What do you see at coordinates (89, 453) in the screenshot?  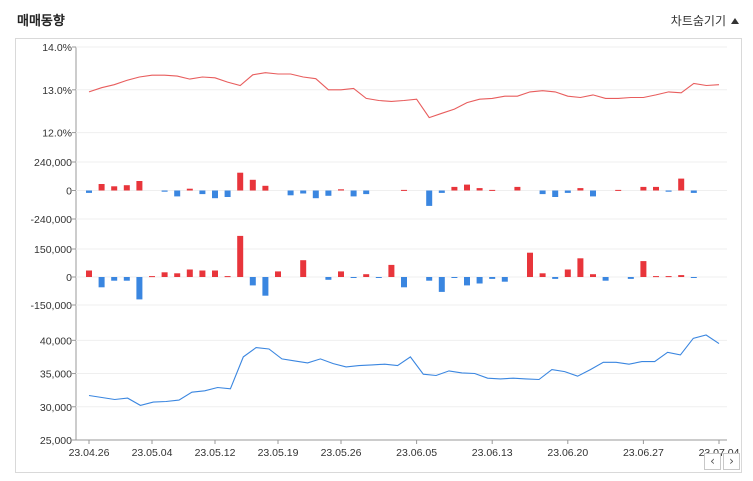 I see `x-tick-label: 23.04.26` at bounding box center [89, 453].